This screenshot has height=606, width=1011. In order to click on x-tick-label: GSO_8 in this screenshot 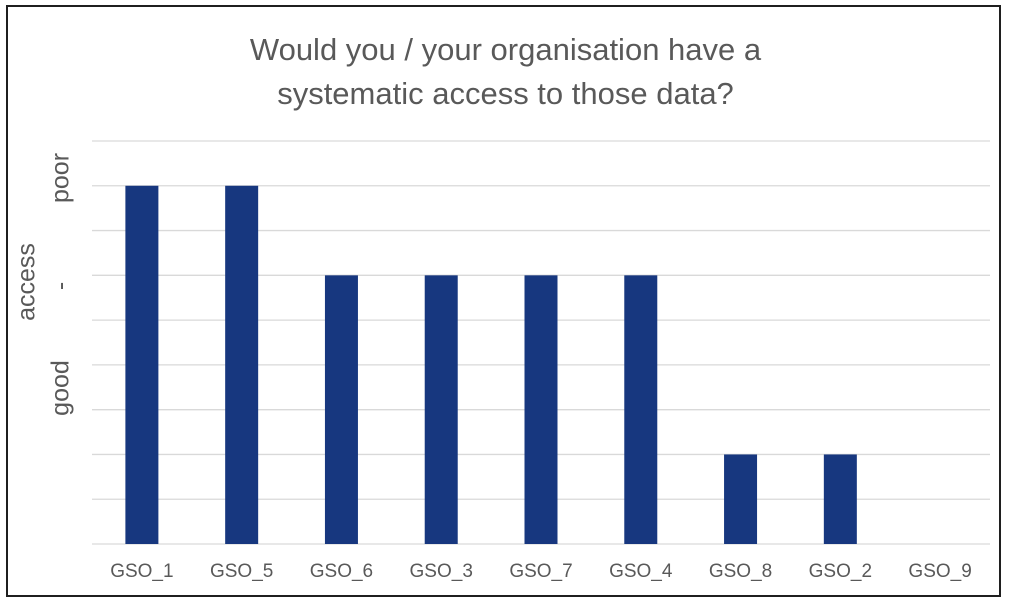, I will do `click(740, 571)`.